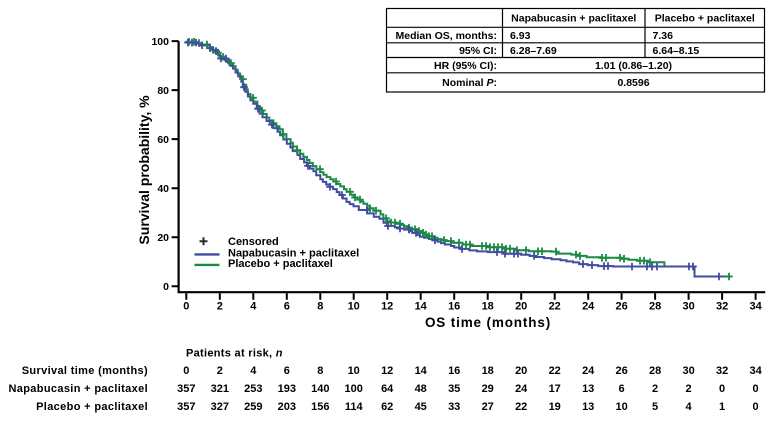  What do you see at coordinates (387, 389) in the screenshot?
I see `svg-text: 64` at bounding box center [387, 389].